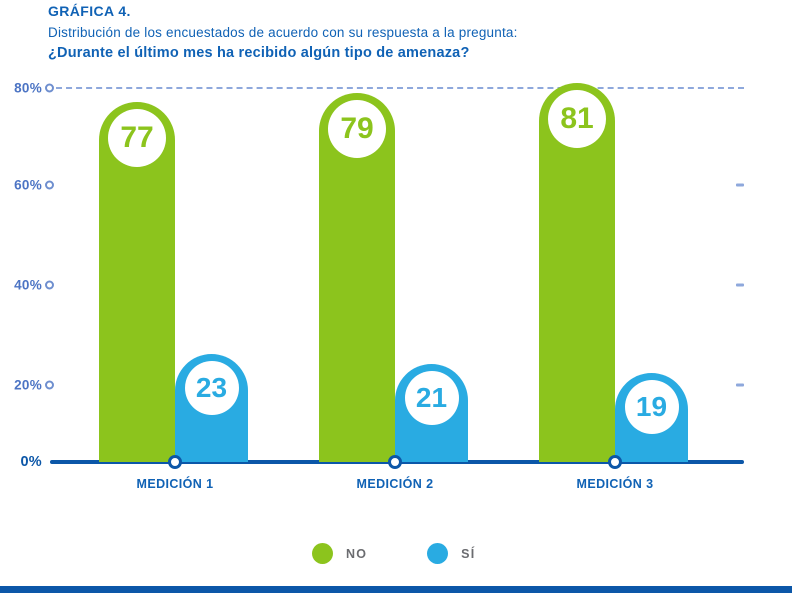  What do you see at coordinates (137, 282) in the screenshot?
I see `bar-no-medicion-1: 77` at bounding box center [137, 282].